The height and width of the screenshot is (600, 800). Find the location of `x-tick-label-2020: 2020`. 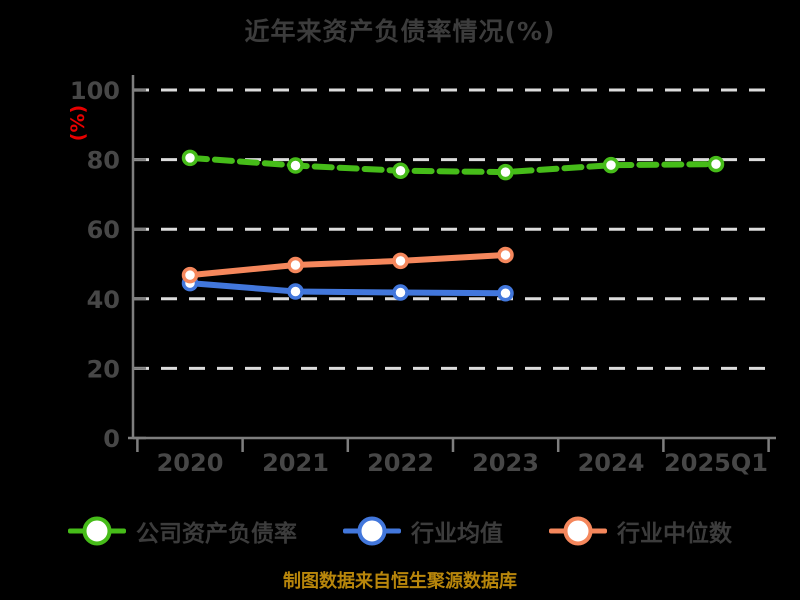

x-tick-label-2020: 2020 is located at coordinates (190, 463).